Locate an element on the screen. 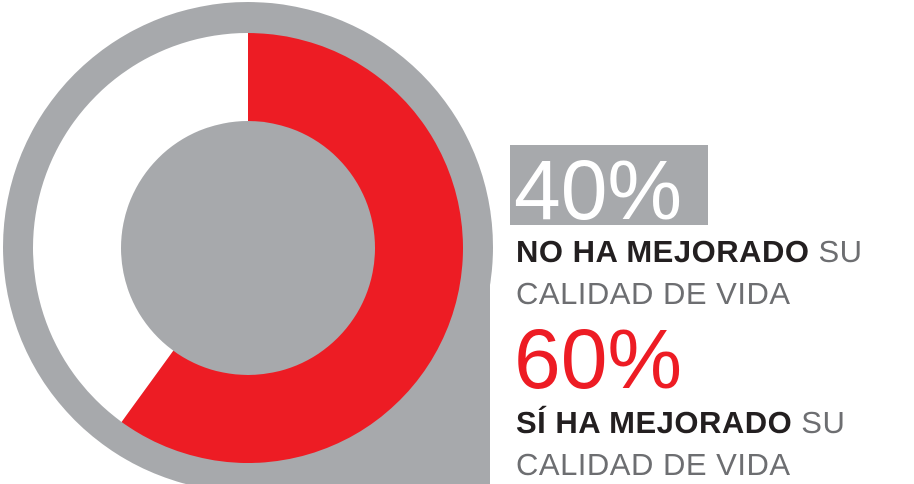 The width and height of the screenshot is (914, 484). value-label: 40% is located at coordinates (598, 190).